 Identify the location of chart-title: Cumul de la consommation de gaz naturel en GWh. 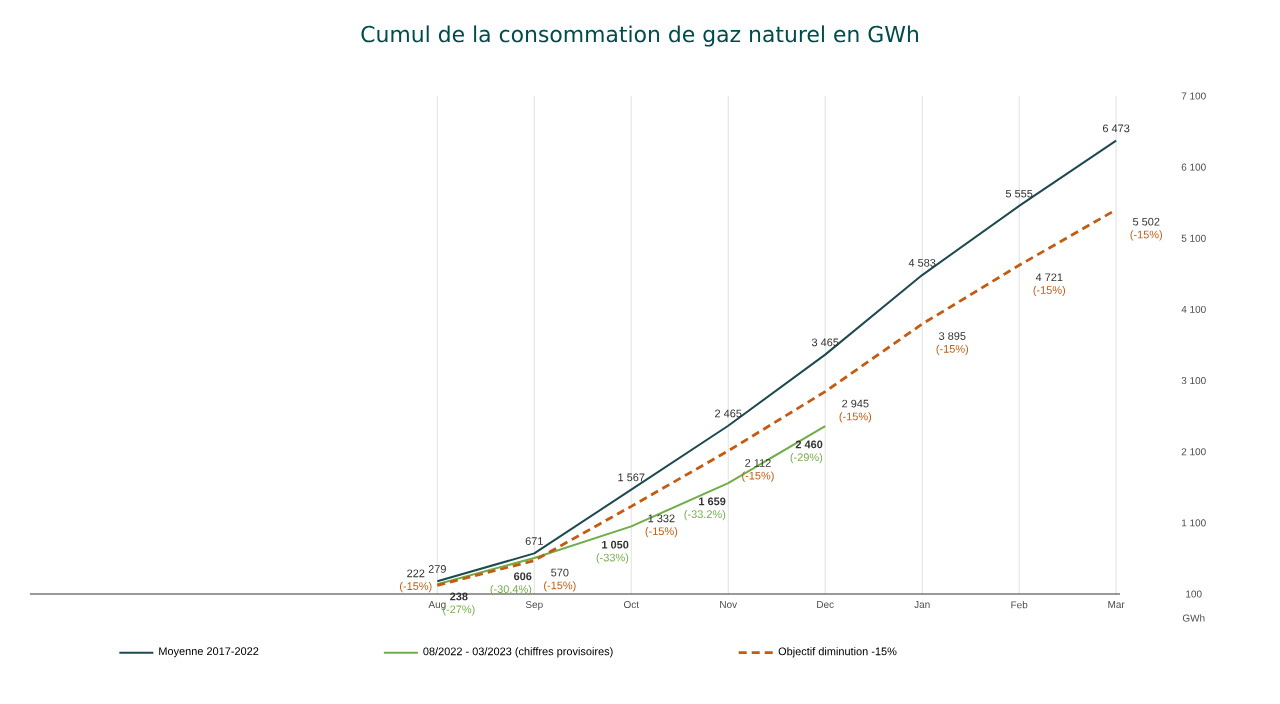
(639, 36).